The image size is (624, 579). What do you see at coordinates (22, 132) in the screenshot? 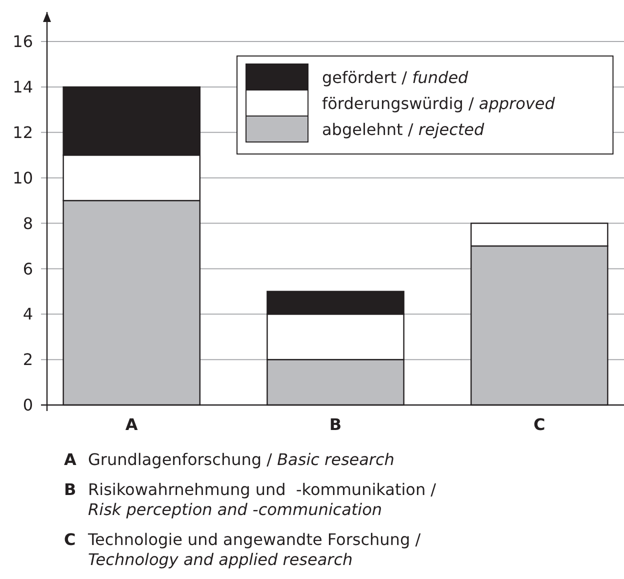
I see `y-tick-label: 12` at bounding box center [22, 132].